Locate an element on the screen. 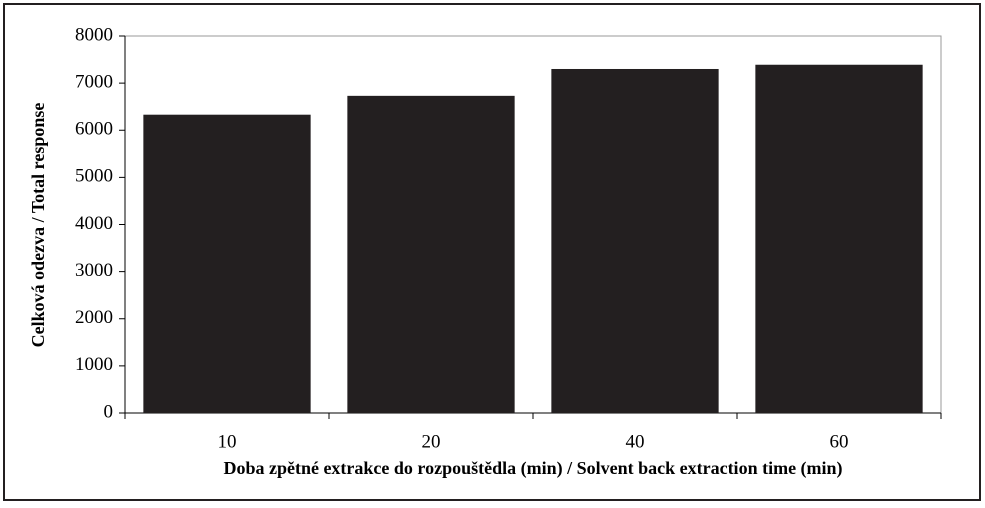 This screenshot has height=508, width=985. y-tick-label: 4000 is located at coordinates (94, 223).